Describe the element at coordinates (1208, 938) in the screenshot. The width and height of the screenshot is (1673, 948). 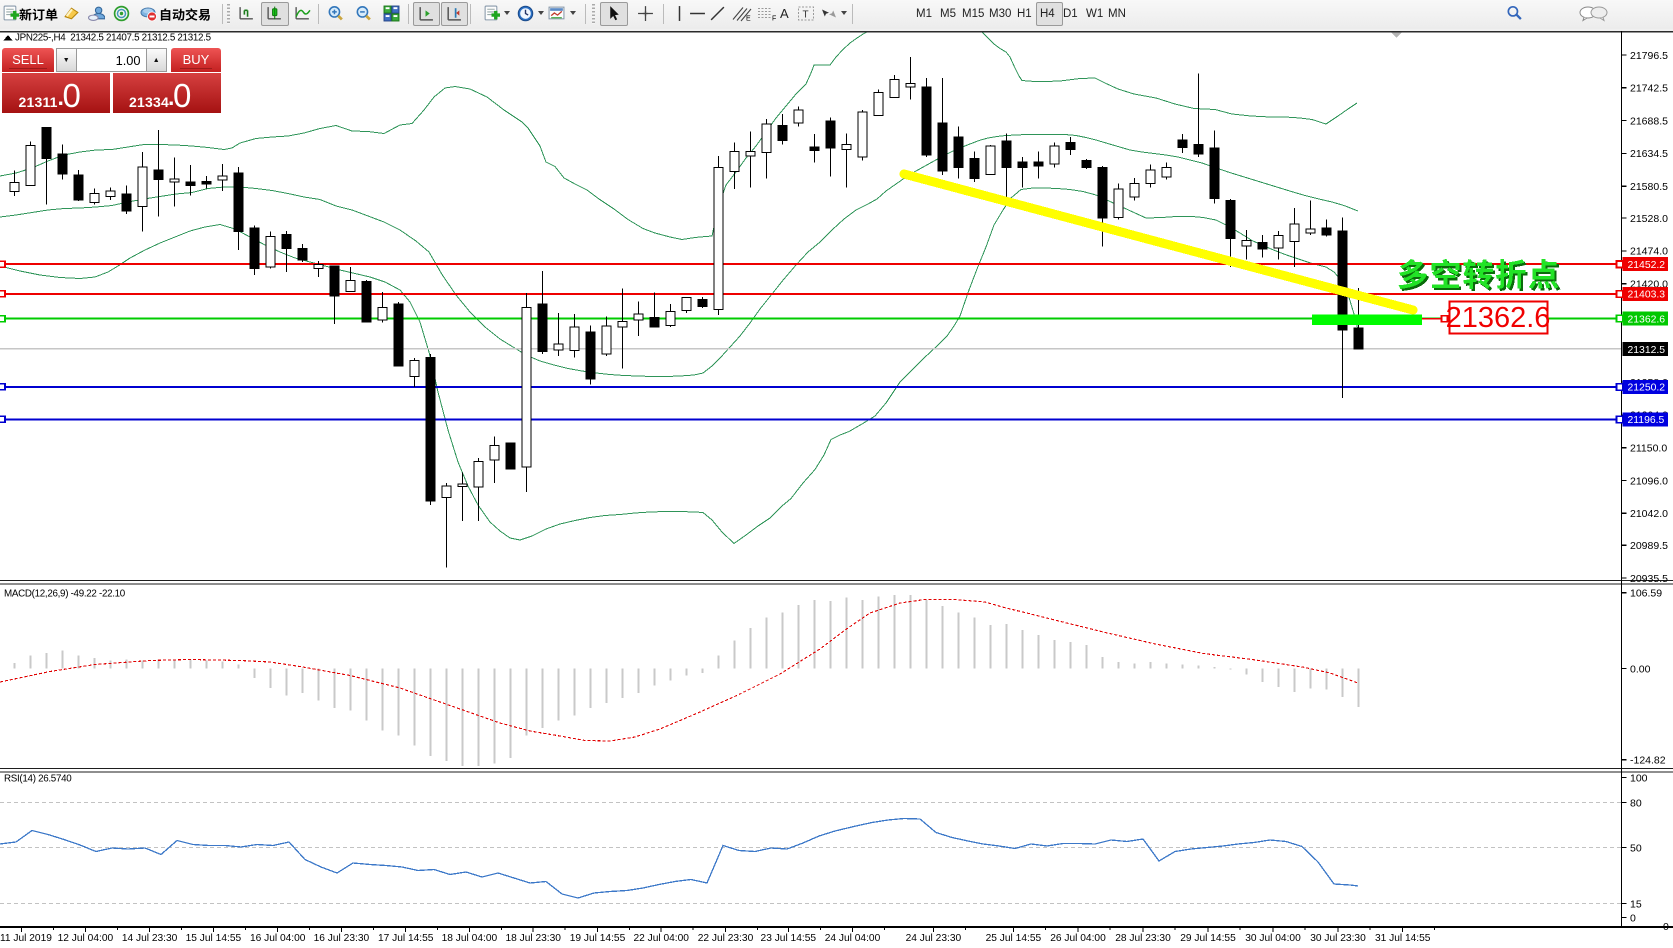
I see `svg-text: 29 Jul 14:55` at that location.